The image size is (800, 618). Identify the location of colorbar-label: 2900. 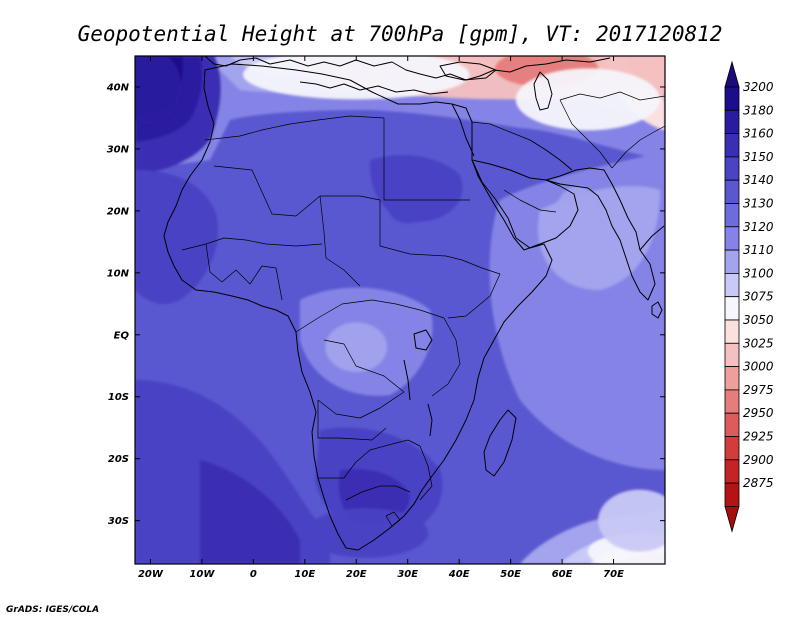
(758, 460).